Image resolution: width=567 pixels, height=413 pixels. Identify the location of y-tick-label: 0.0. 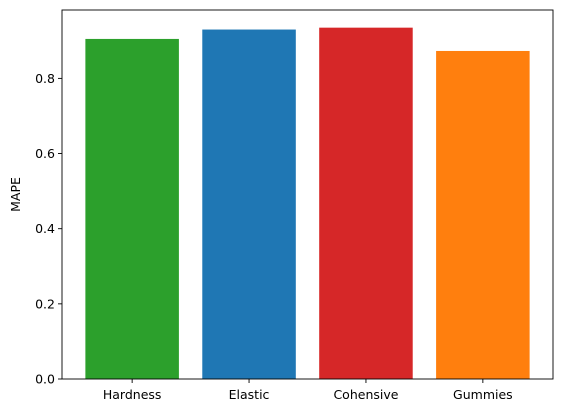
(45, 379).